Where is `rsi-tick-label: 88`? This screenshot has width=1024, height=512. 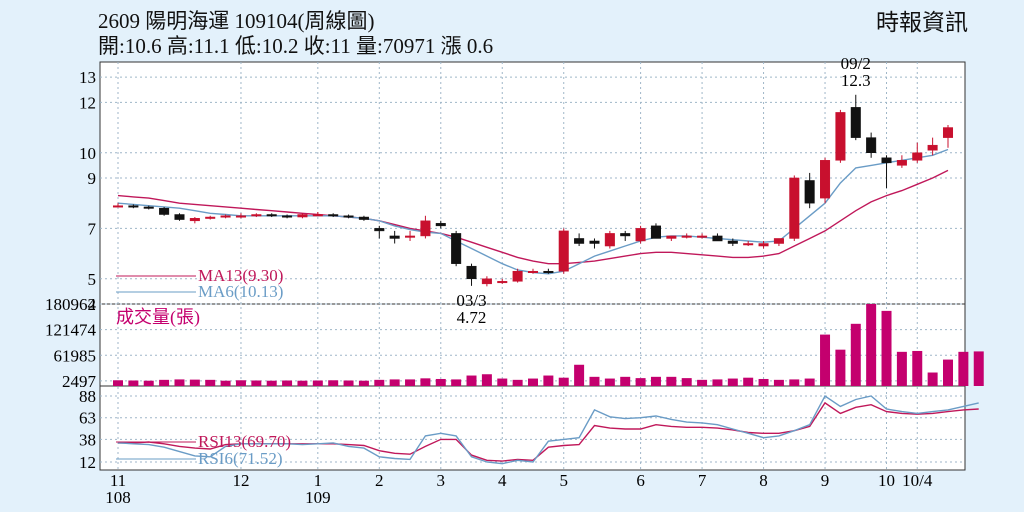 rsi-tick-label: 88 is located at coordinates (87, 396).